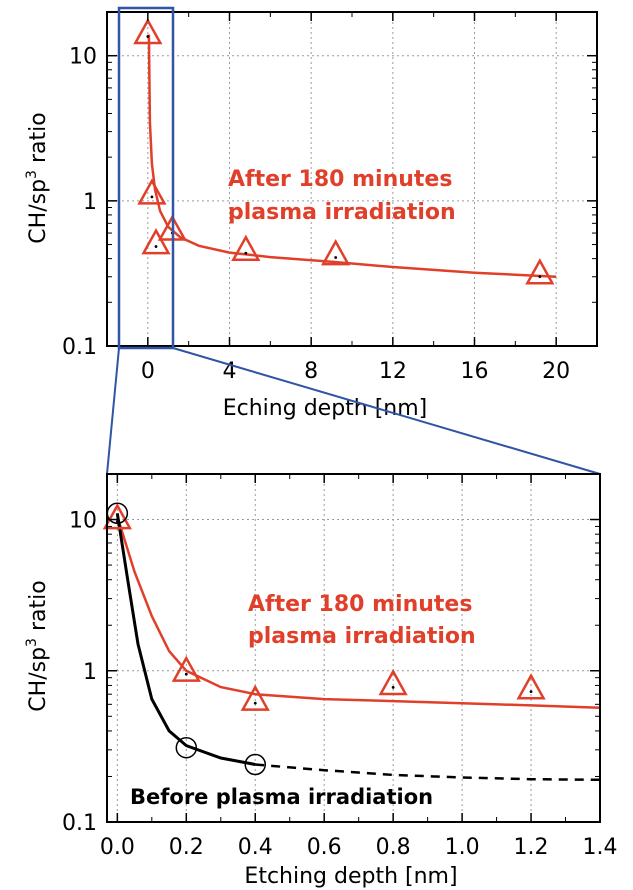 This screenshot has height=890, width=633. I want to click on bottom-x-tick-labels: 0.0 0.2 0.4 0.6 0.8 1.0 1.2 1.4, so click(359, 847).